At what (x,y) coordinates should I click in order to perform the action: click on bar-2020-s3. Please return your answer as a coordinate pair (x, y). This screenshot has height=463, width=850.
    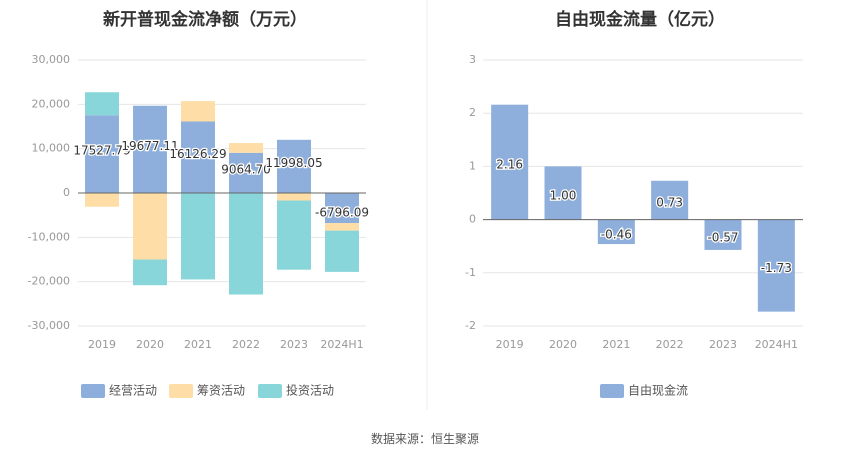
    Looking at the image, I should click on (150, 272).